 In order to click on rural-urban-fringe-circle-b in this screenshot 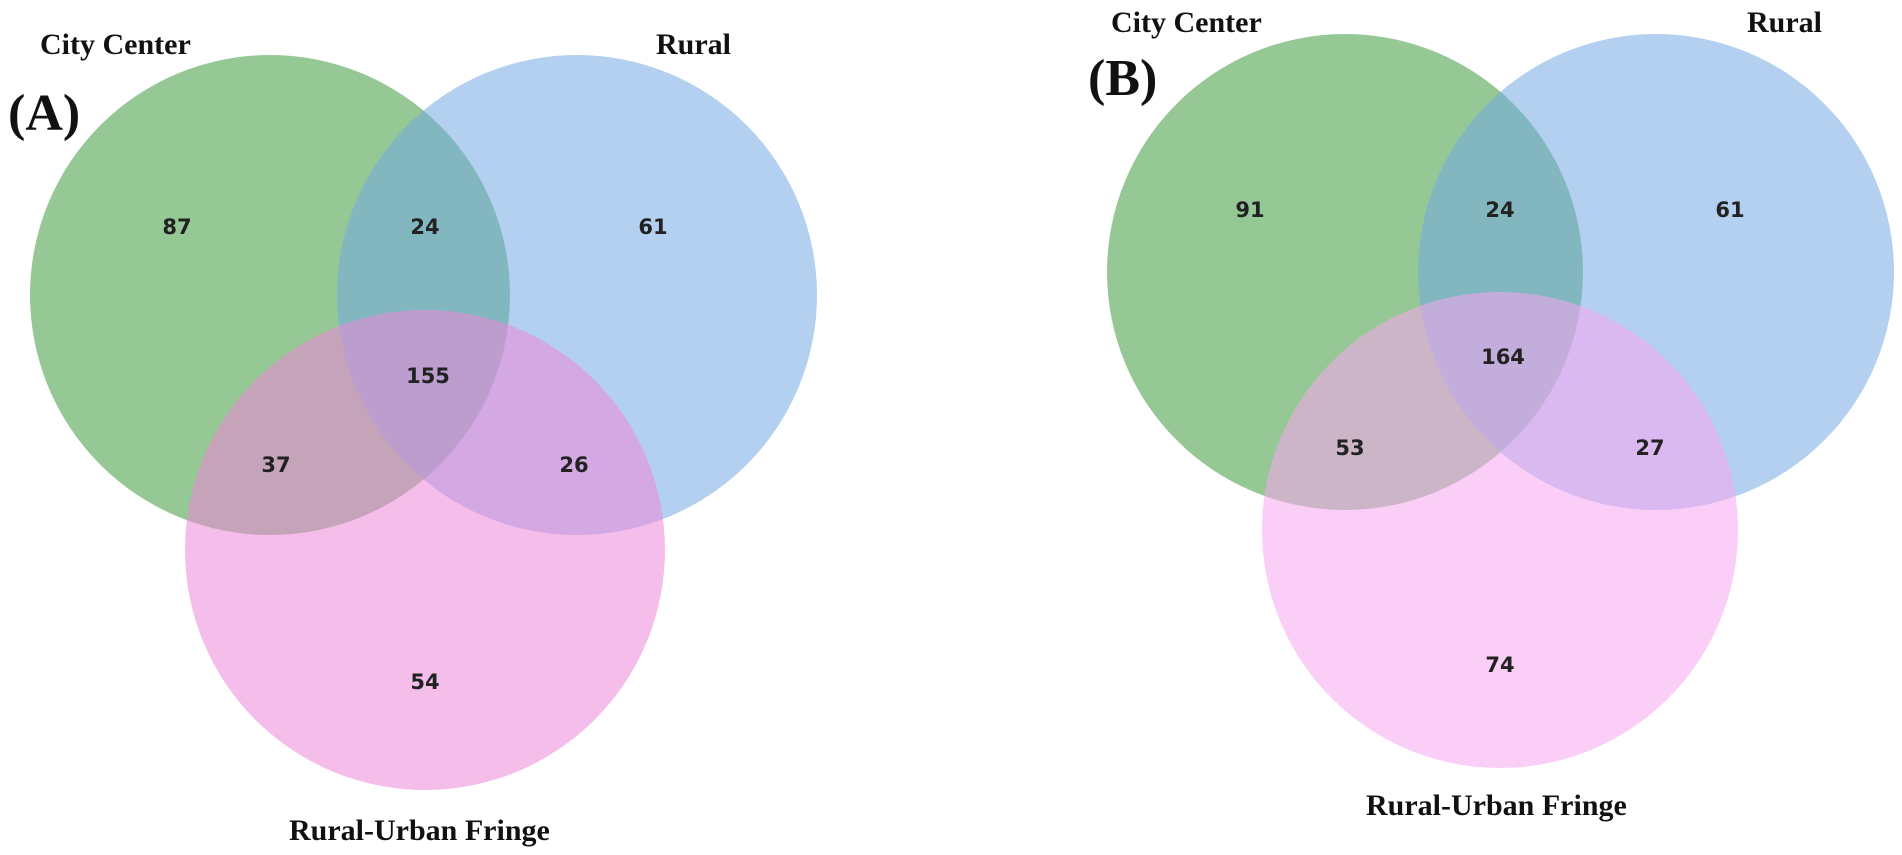, I will do `click(1500, 530)`.